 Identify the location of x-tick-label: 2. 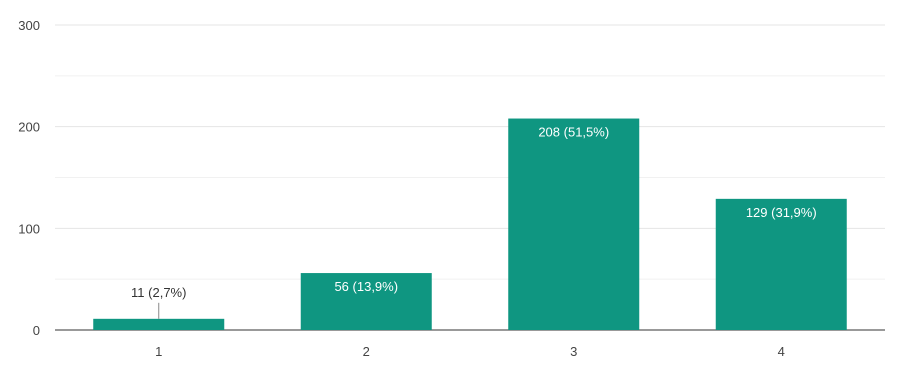
(366, 351).